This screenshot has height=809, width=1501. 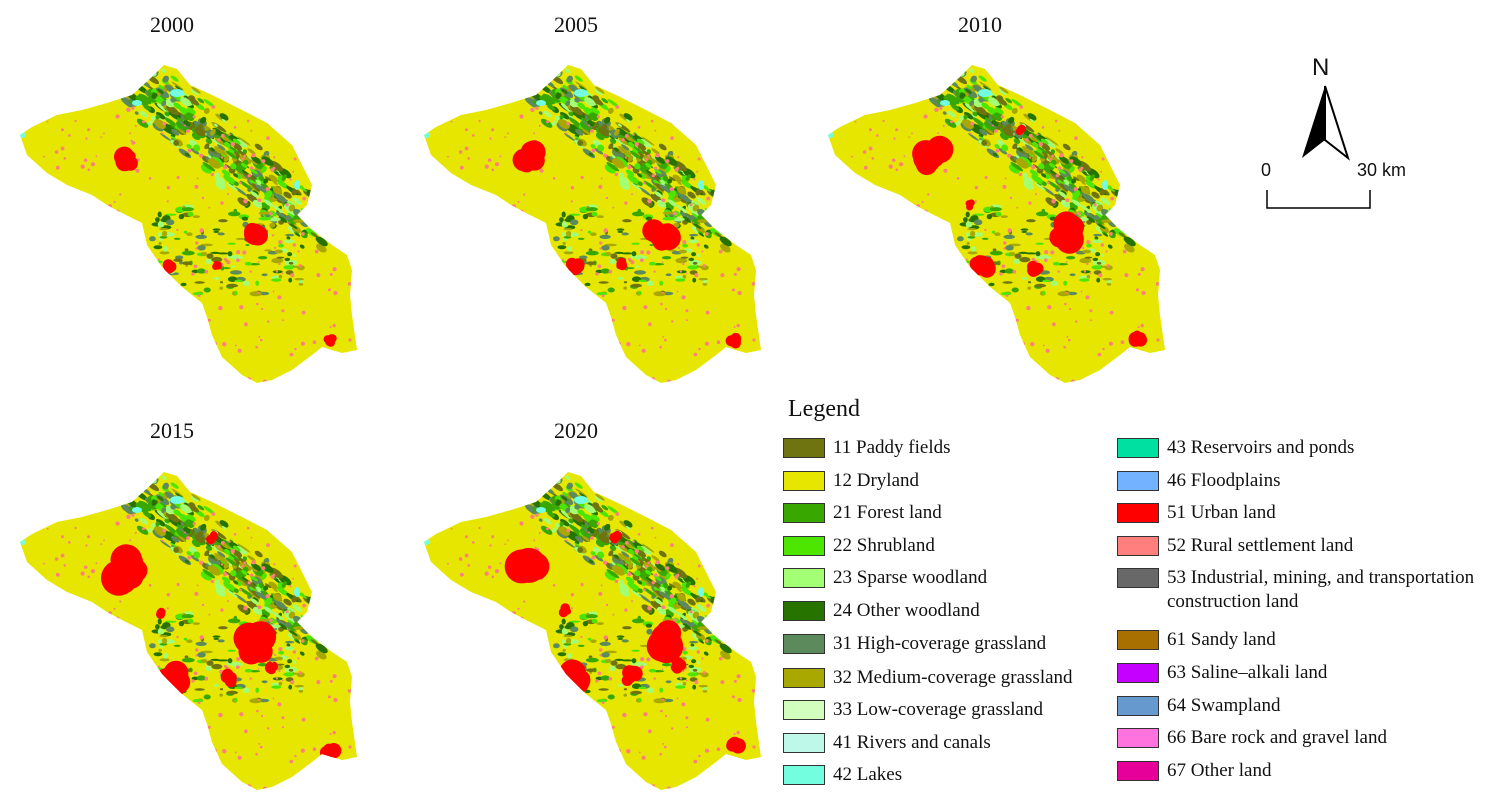 I want to click on legend-label: 24 Other woodland, so click(x=906, y=610).